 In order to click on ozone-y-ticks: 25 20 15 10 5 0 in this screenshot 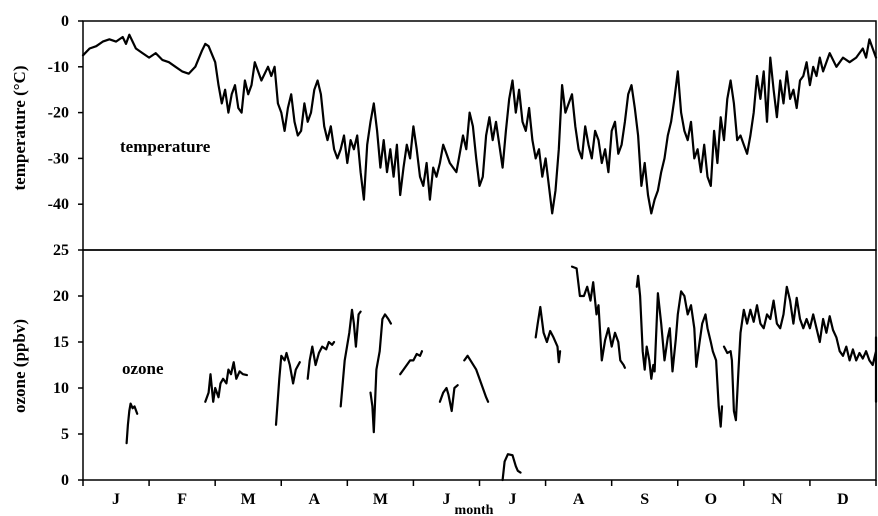, I will do `click(68, 365)`.